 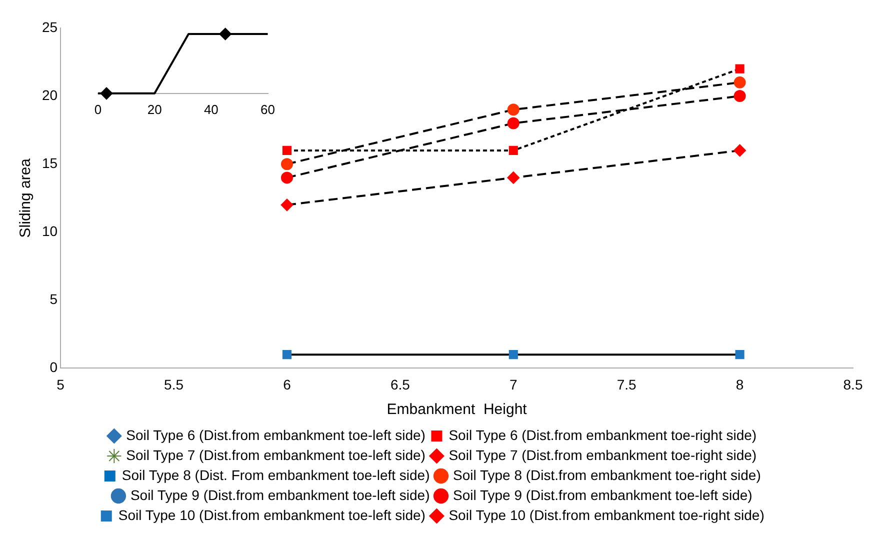 I want to click on x-tick-label: 6.5, so click(x=400, y=384).